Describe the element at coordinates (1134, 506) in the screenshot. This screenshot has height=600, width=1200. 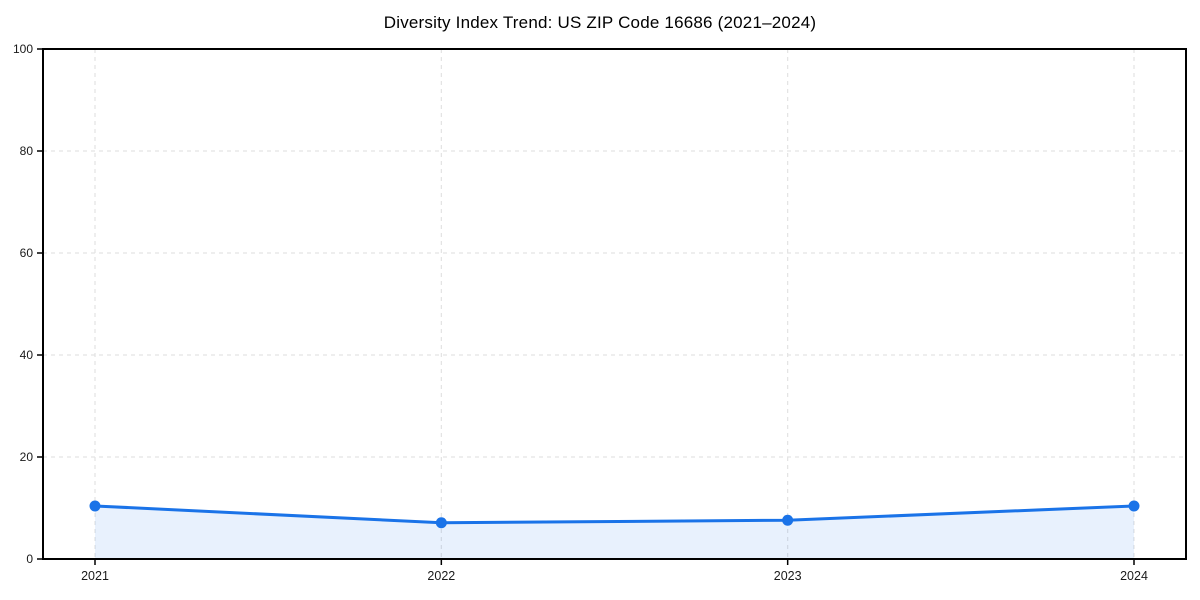
I see `data-point-2024` at that location.